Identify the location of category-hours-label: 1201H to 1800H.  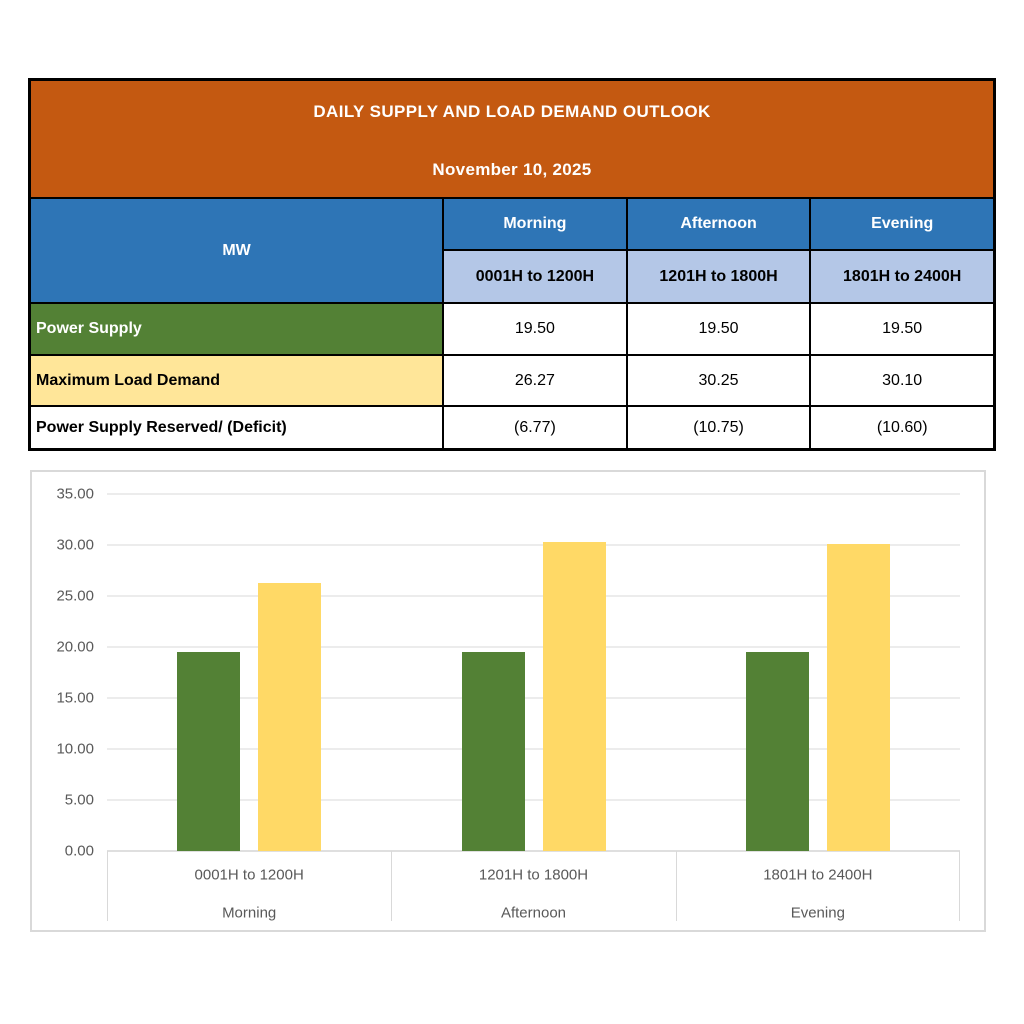
(533, 875).